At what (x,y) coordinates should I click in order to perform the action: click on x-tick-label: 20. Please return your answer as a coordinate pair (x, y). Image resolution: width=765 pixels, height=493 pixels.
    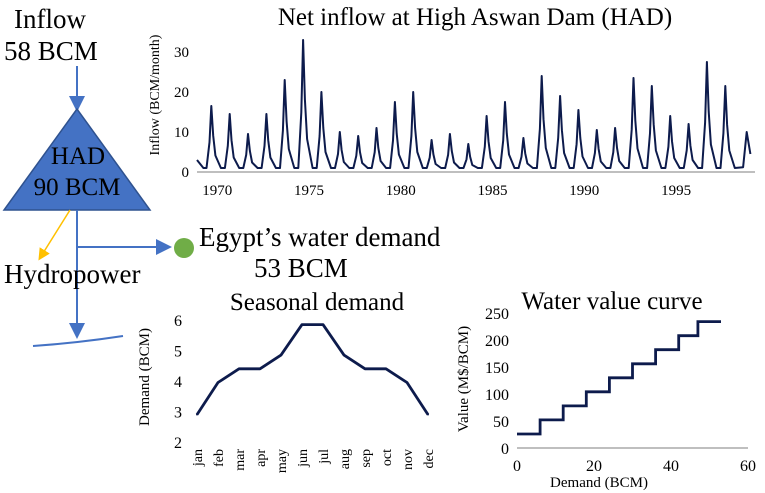
    Looking at the image, I should click on (594, 466).